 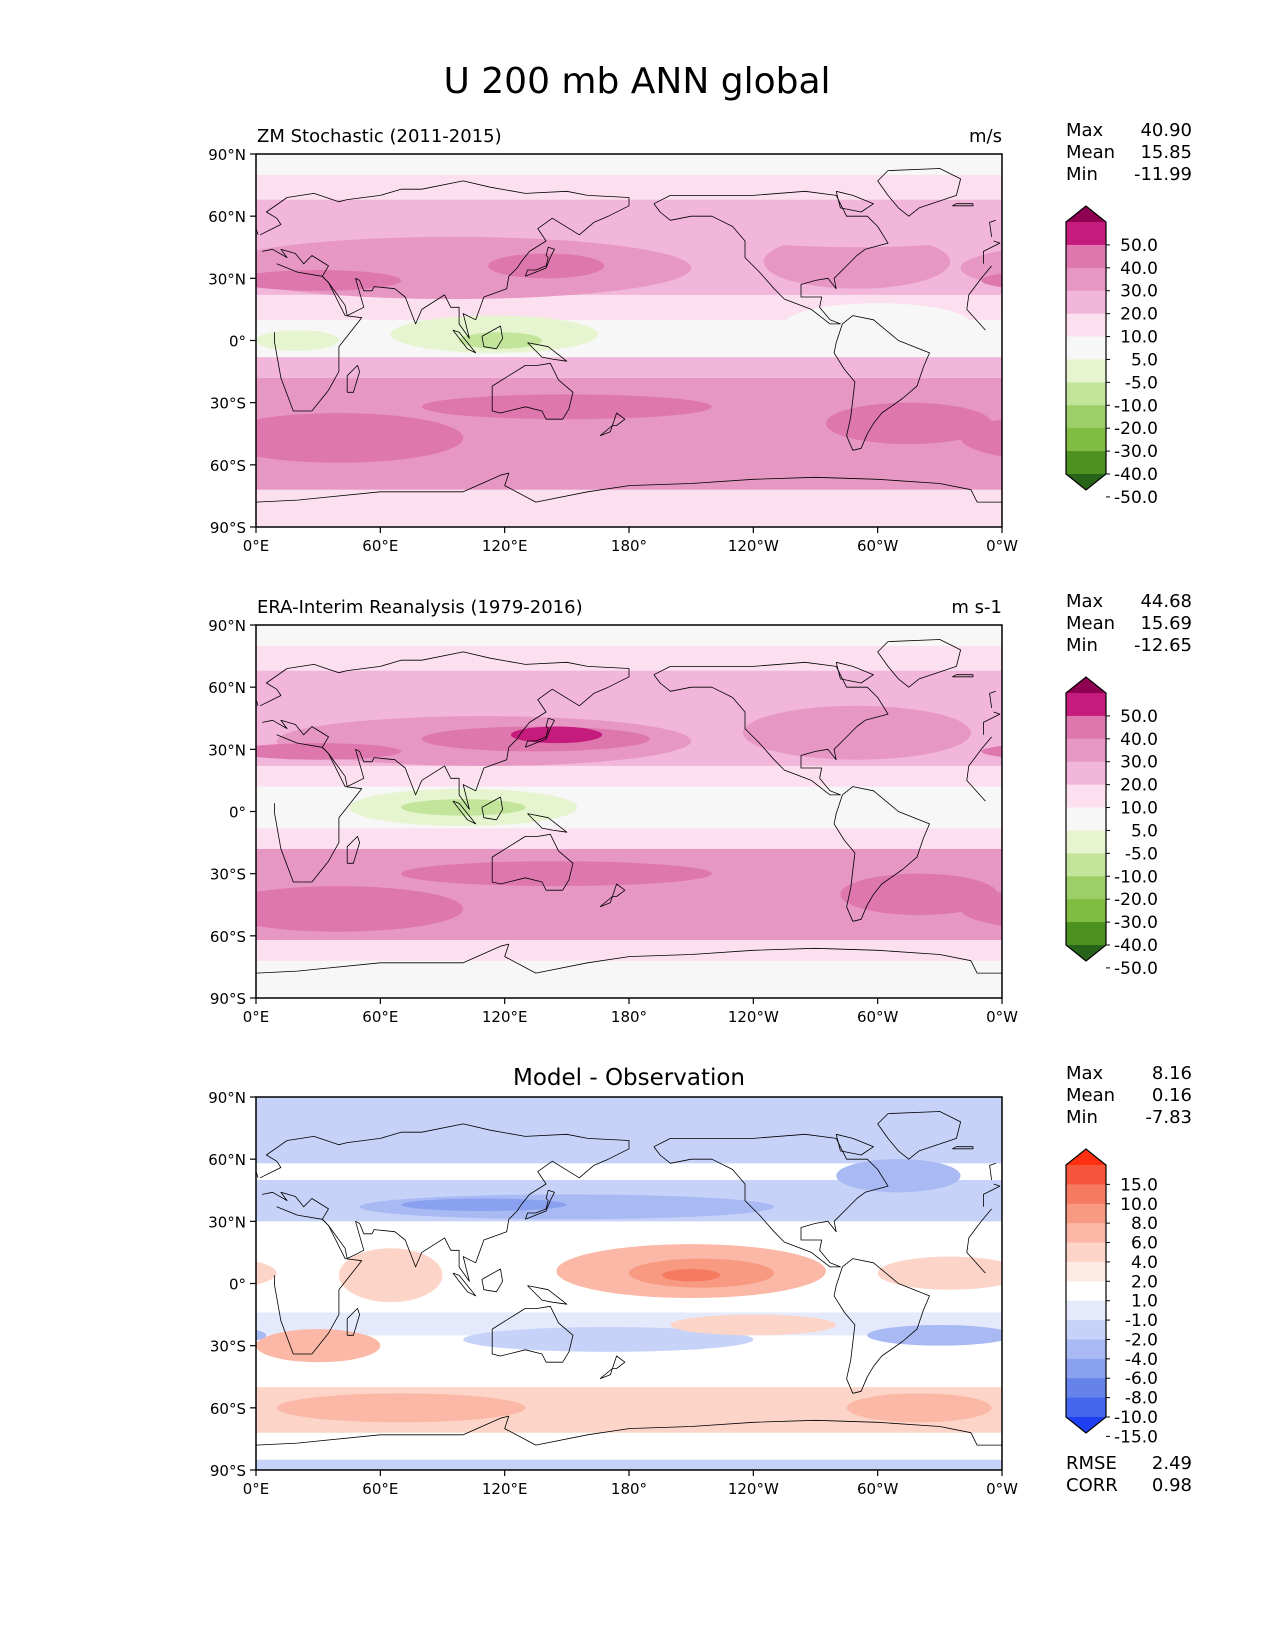 I want to click on panel-left-title: ZM Stochastic (2011-2015), so click(x=379, y=136).